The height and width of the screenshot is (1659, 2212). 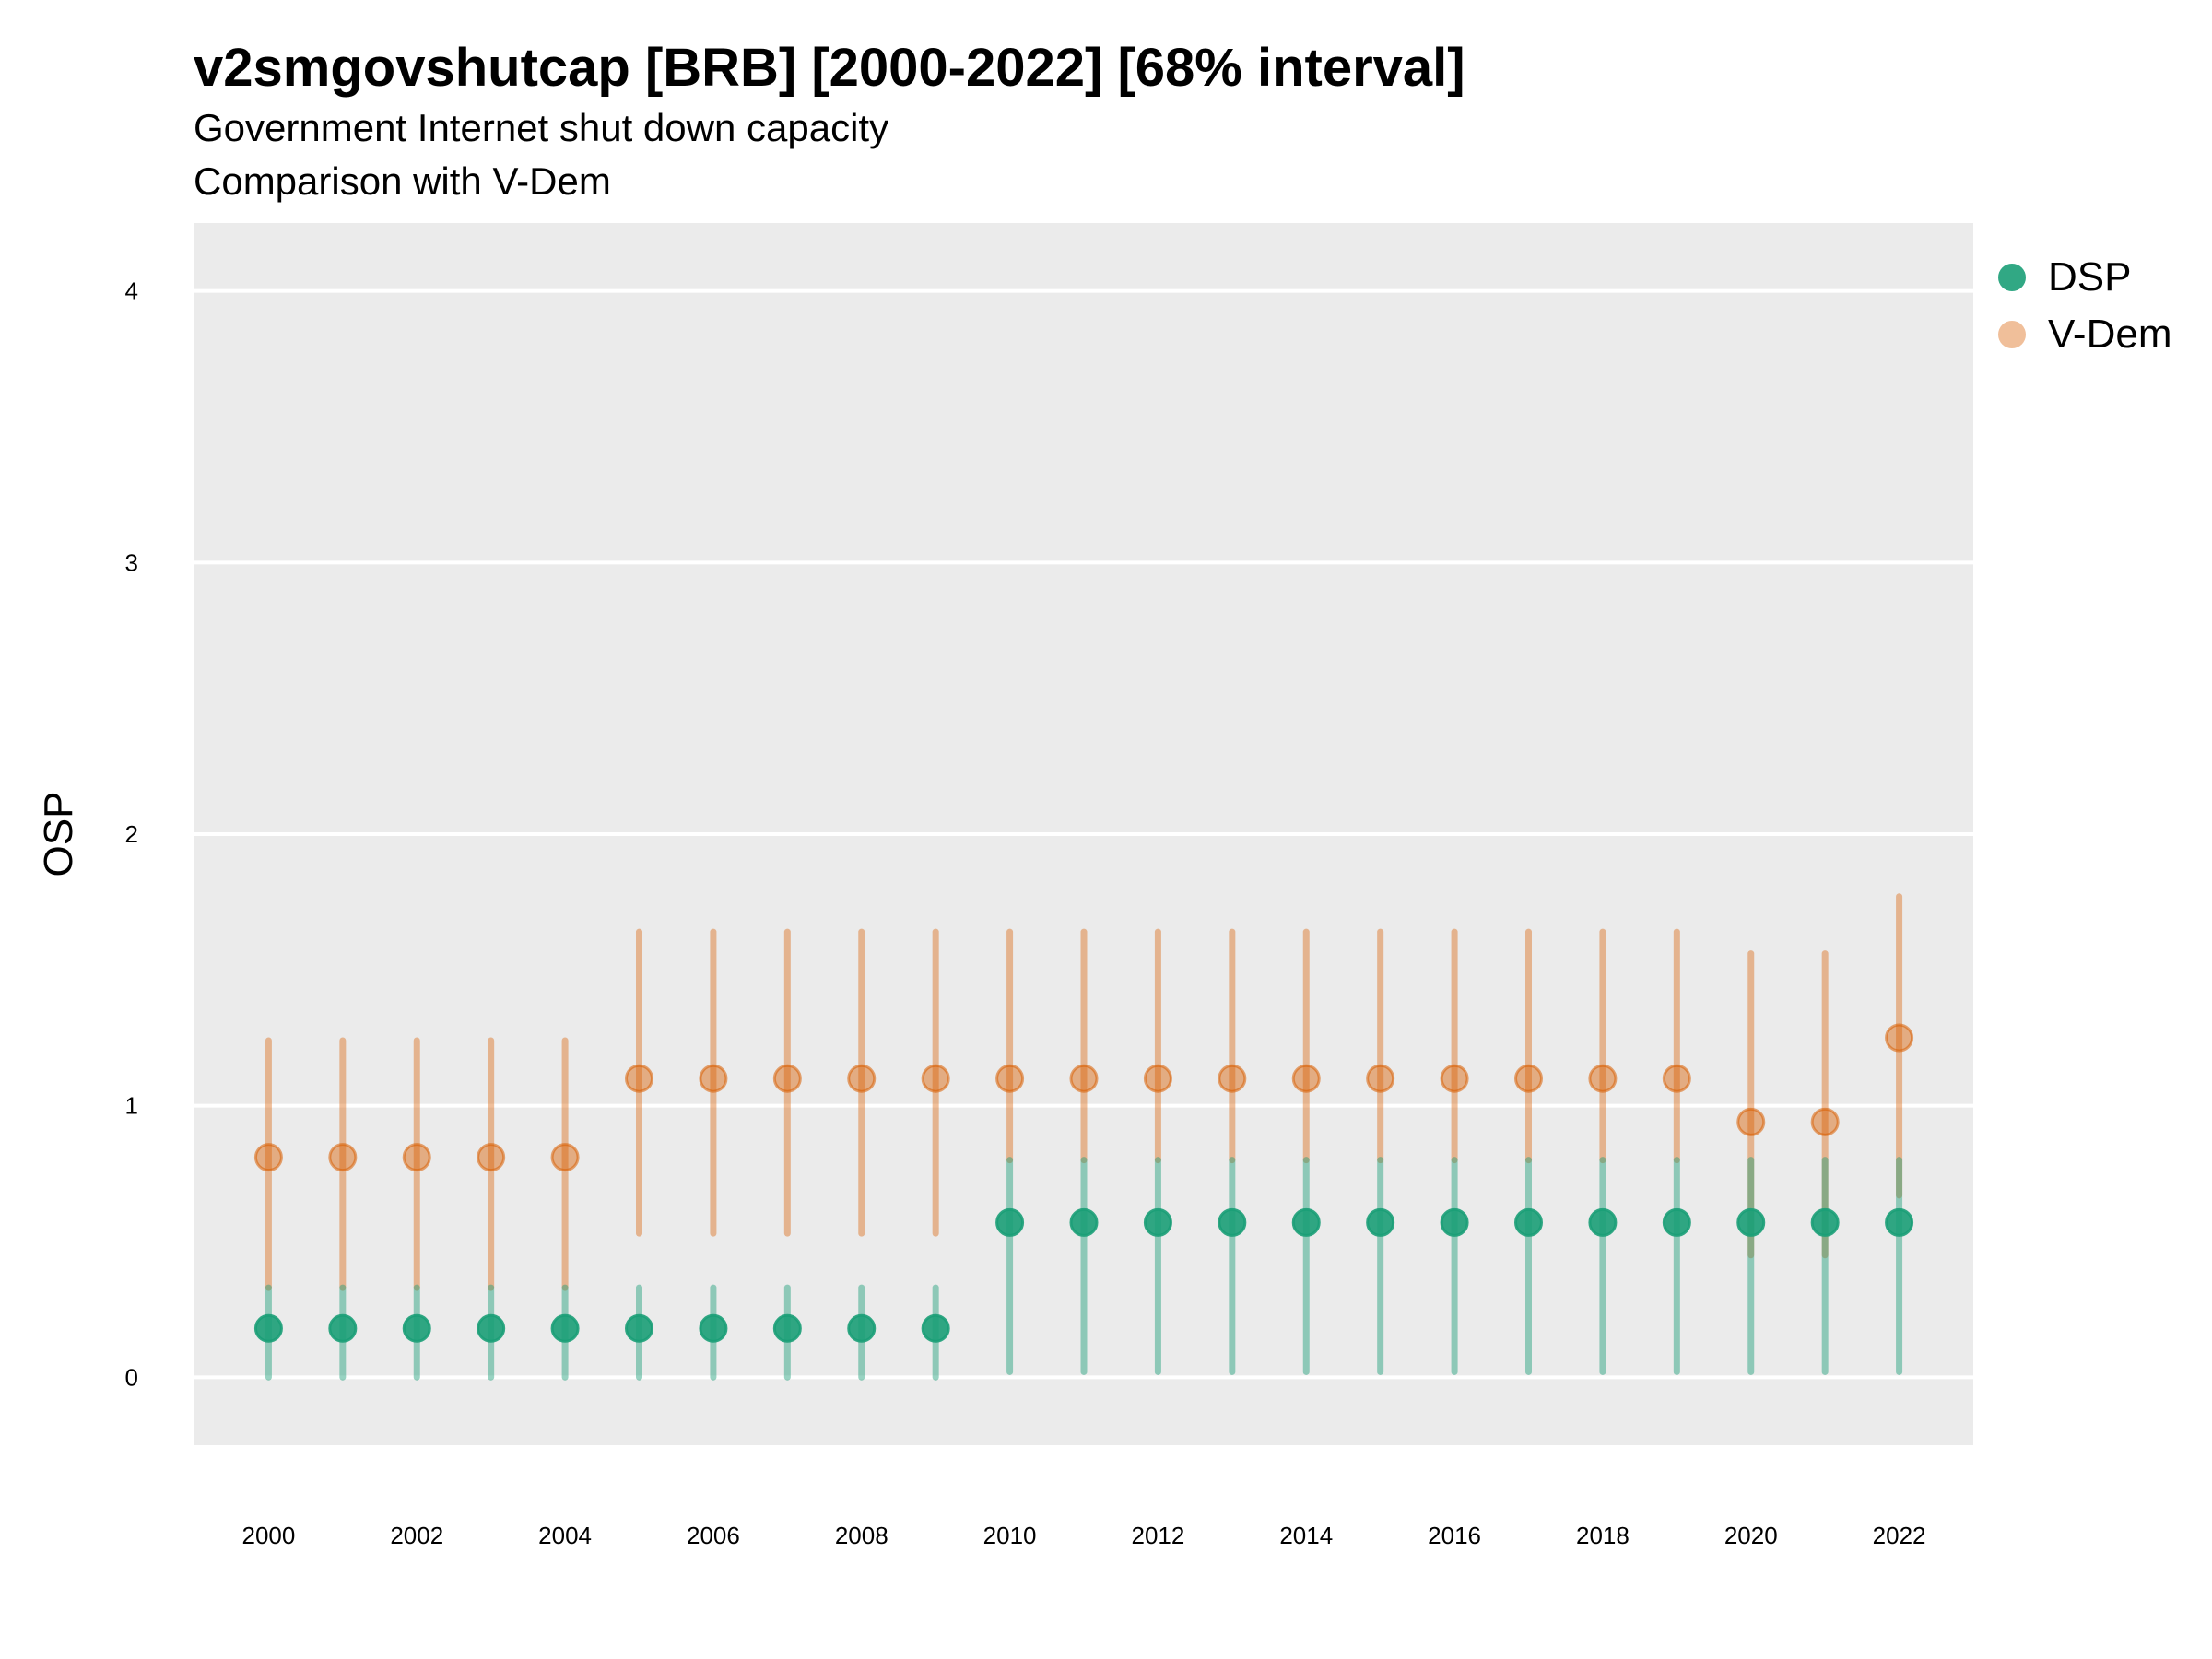 What do you see at coordinates (1676, 1222) in the screenshot?
I see `dsp-point-2019` at bounding box center [1676, 1222].